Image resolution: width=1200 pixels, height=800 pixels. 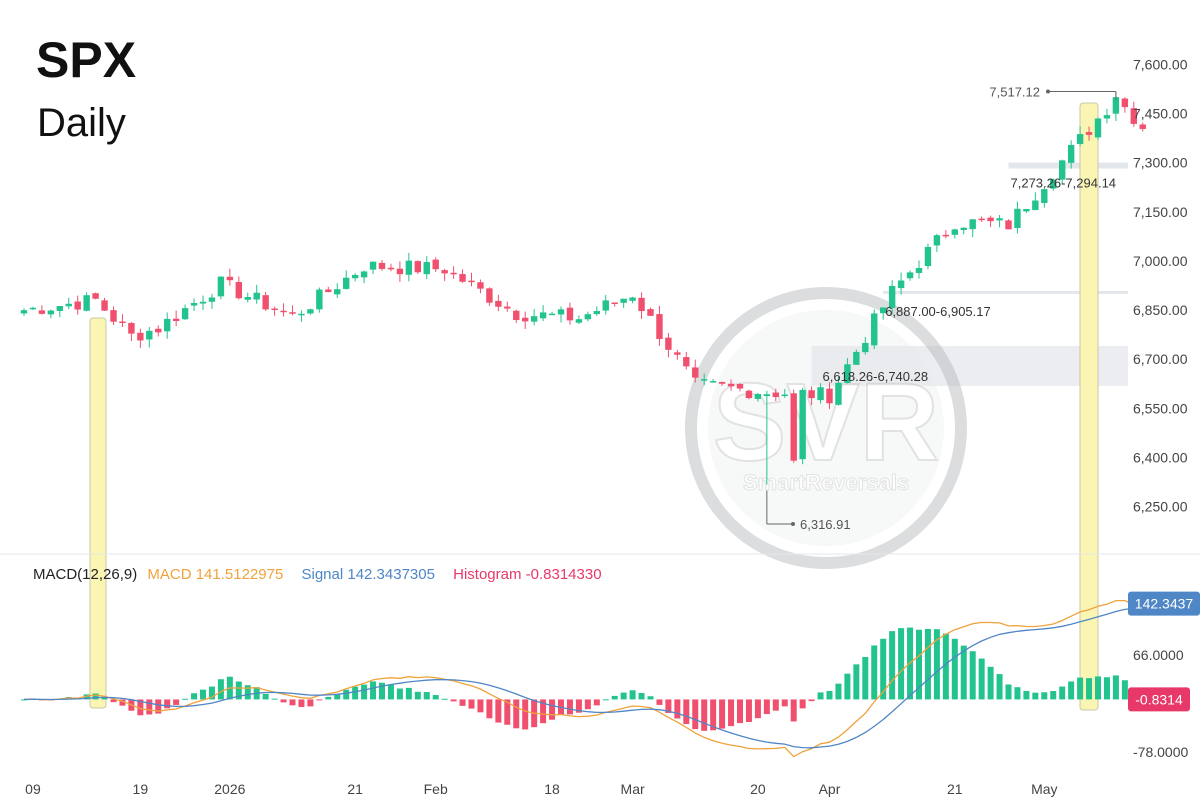 What do you see at coordinates (1159, 699) in the screenshot?
I see `histogram-badge` at bounding box center [1159, 699].